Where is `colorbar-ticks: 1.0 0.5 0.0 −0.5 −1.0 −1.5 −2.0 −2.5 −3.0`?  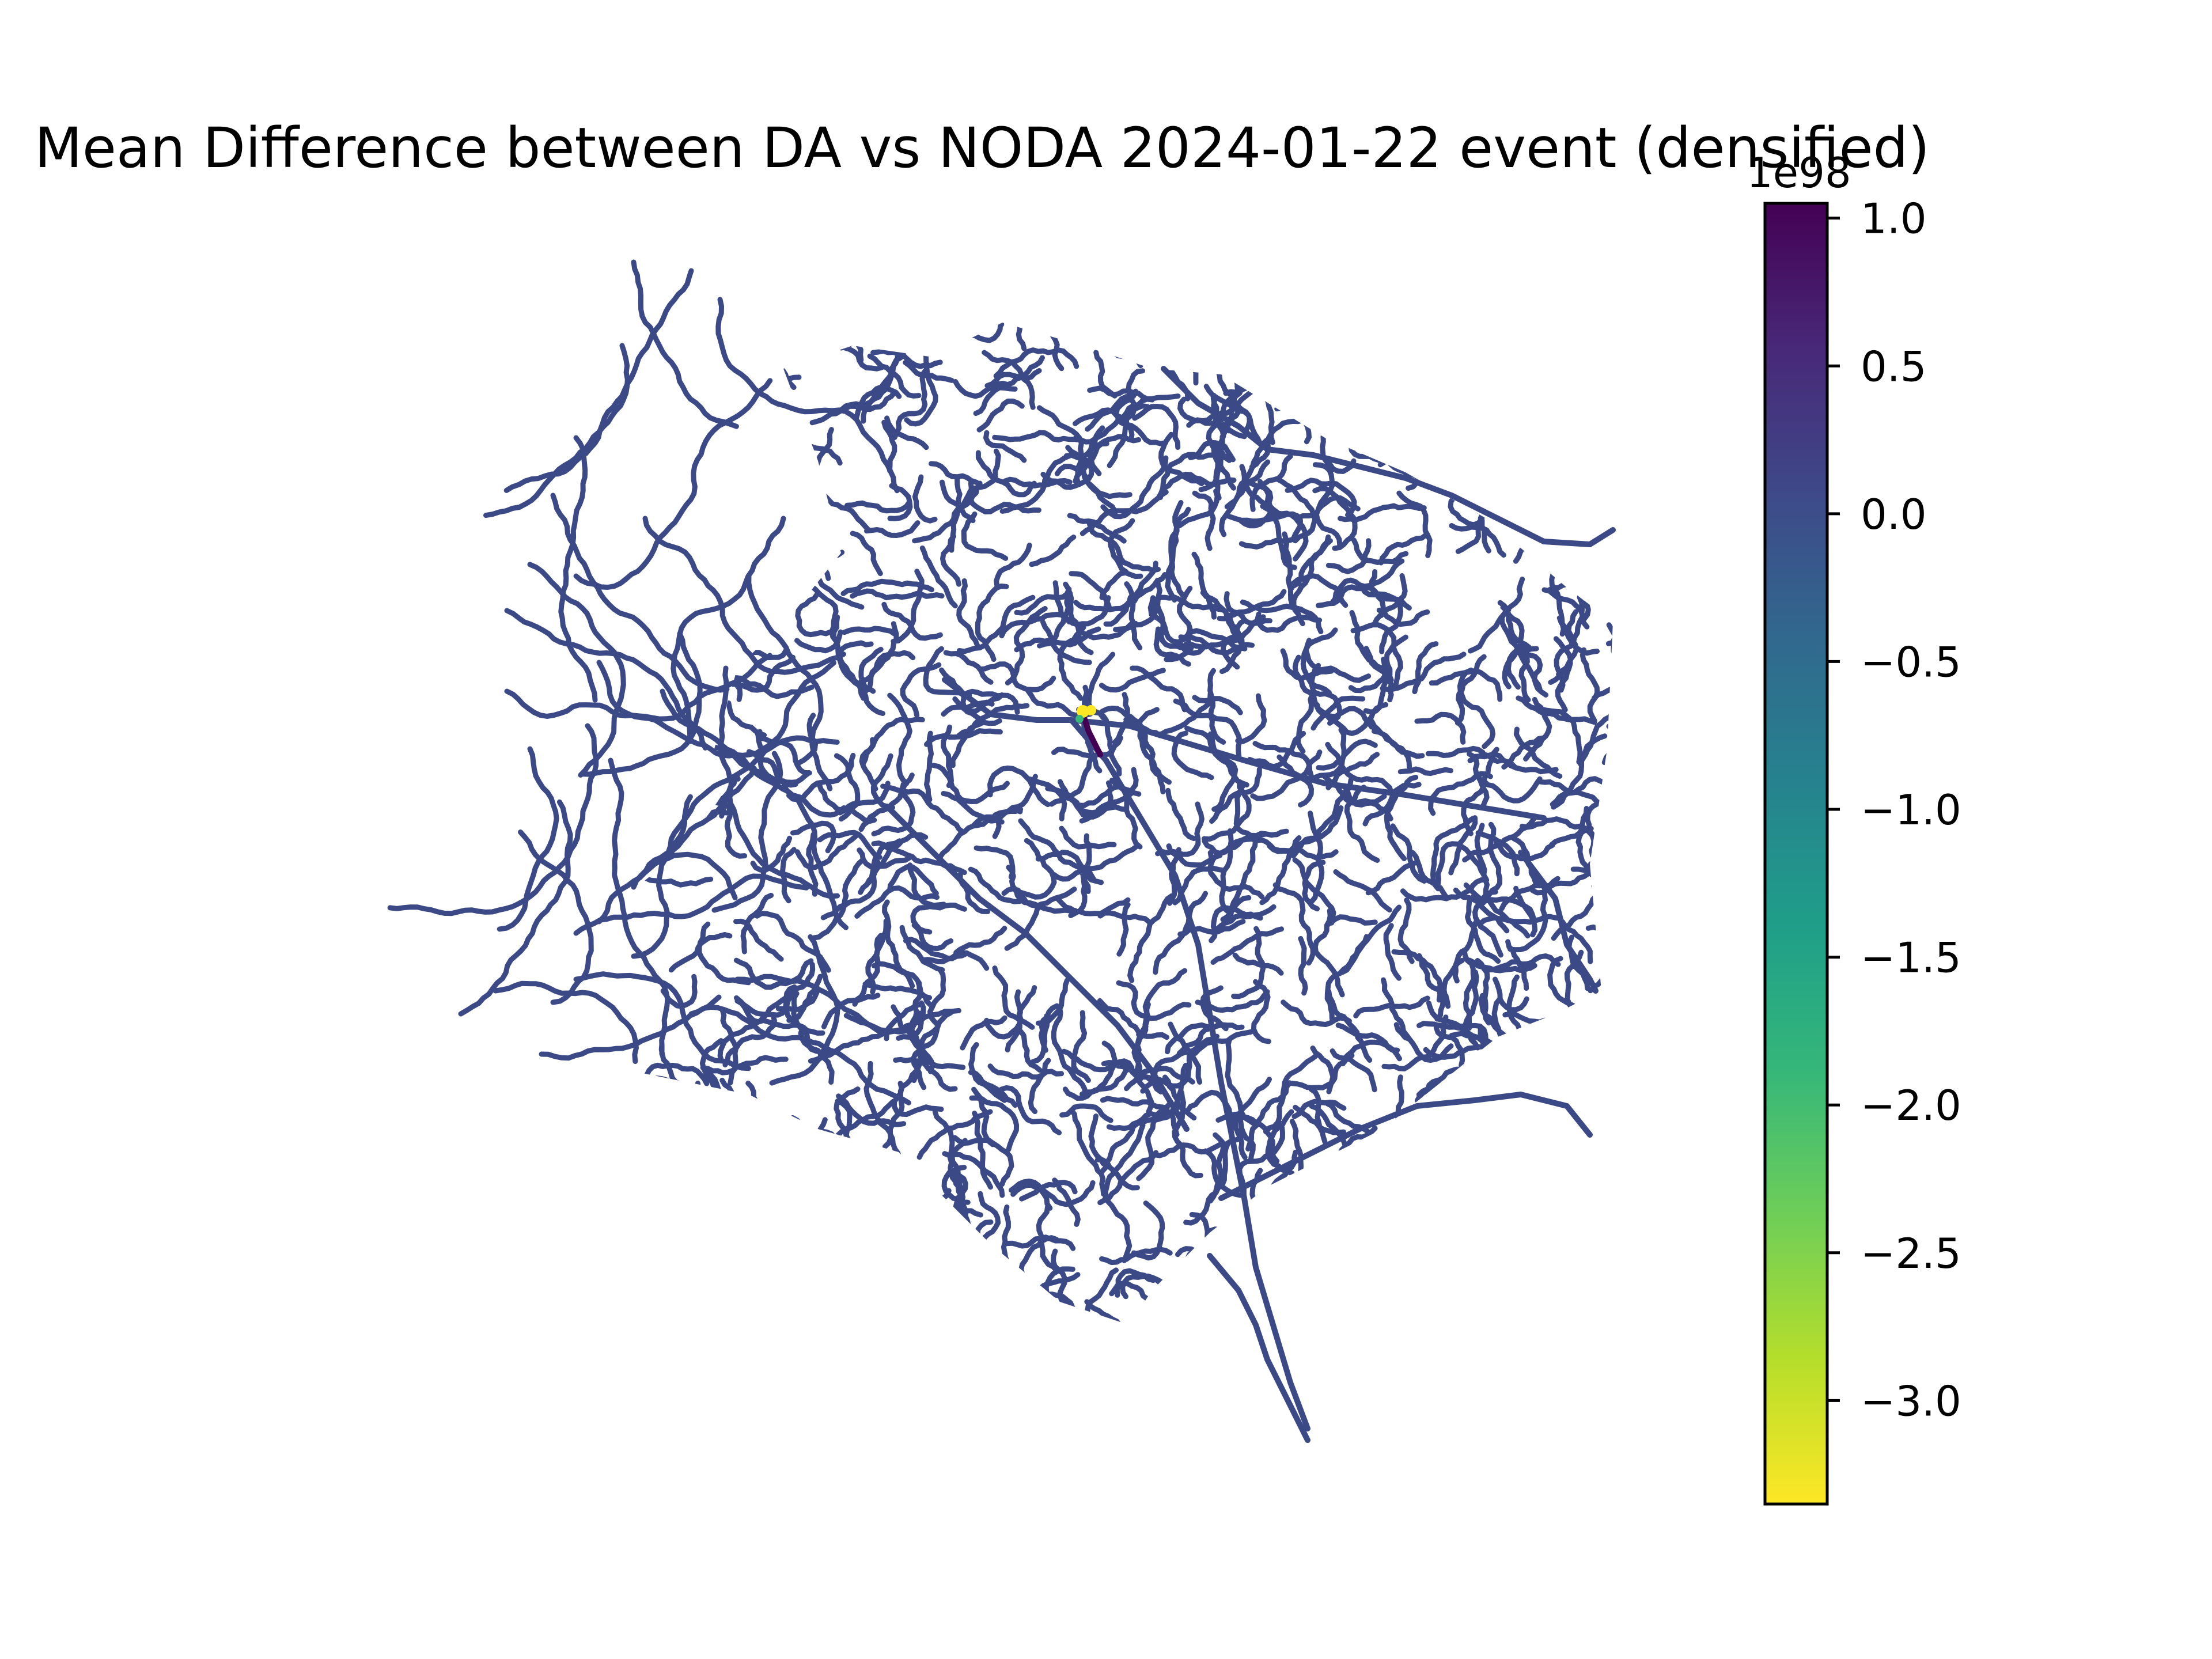
colorbar-ticks: 1.0 0.5 0.0 −0.5 −1.0 −1.5 −2.0 −2.5 −3.0 is located at coordinates (1894, 810).